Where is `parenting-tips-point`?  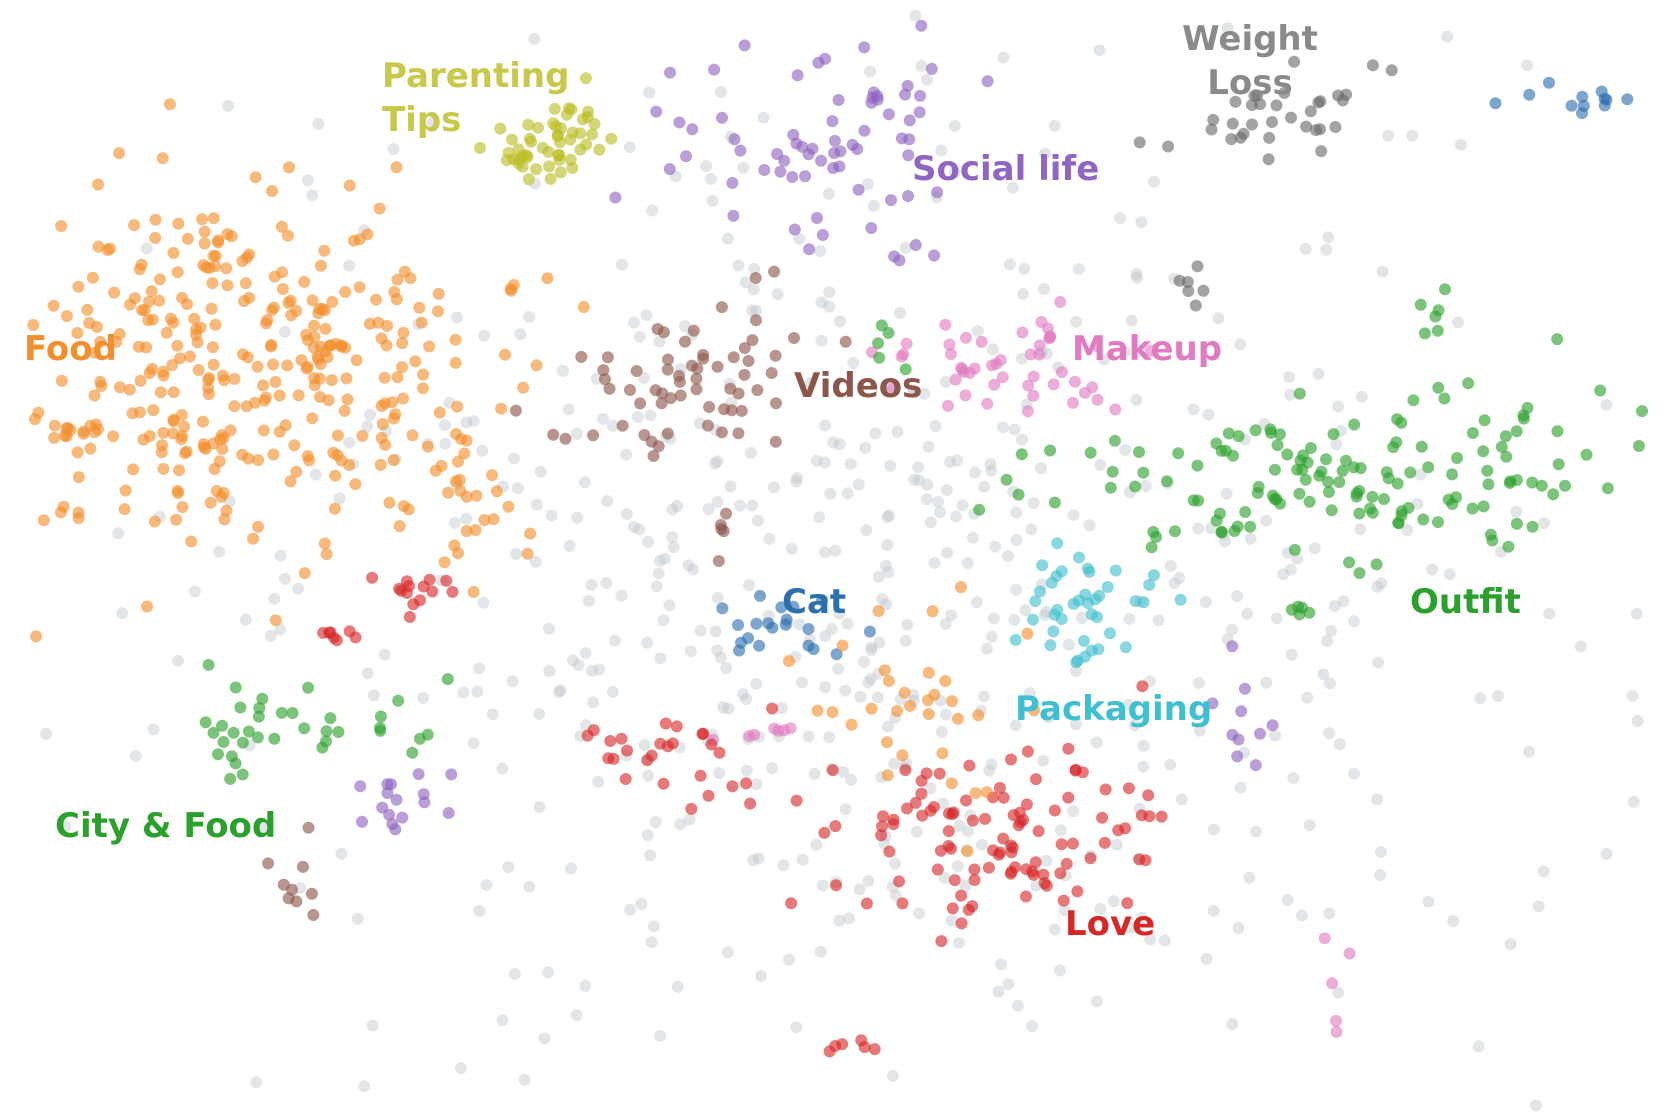 parenting-tips-point is located at coordinates (586, 144).